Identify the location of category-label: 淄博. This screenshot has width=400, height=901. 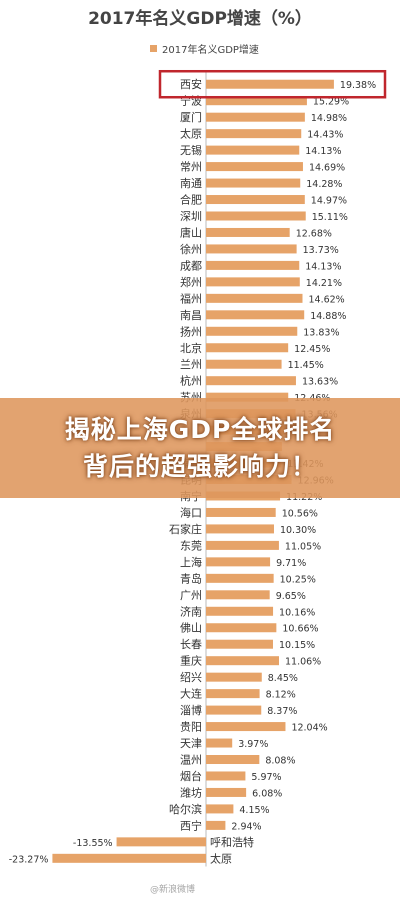
(191, 710).